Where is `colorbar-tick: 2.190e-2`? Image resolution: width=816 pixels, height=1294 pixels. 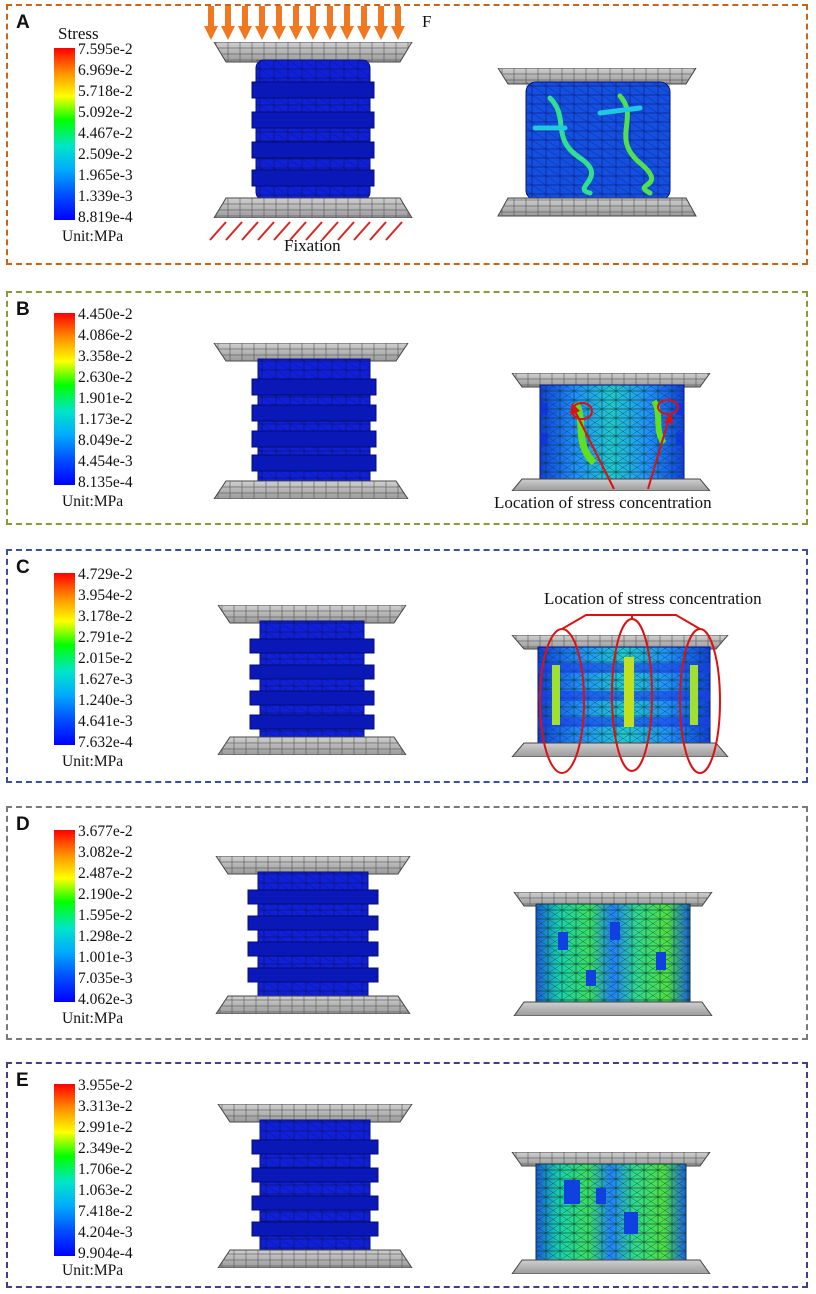 colorbar-tick: 2.190e-2 is located at coordinates (105, 894).